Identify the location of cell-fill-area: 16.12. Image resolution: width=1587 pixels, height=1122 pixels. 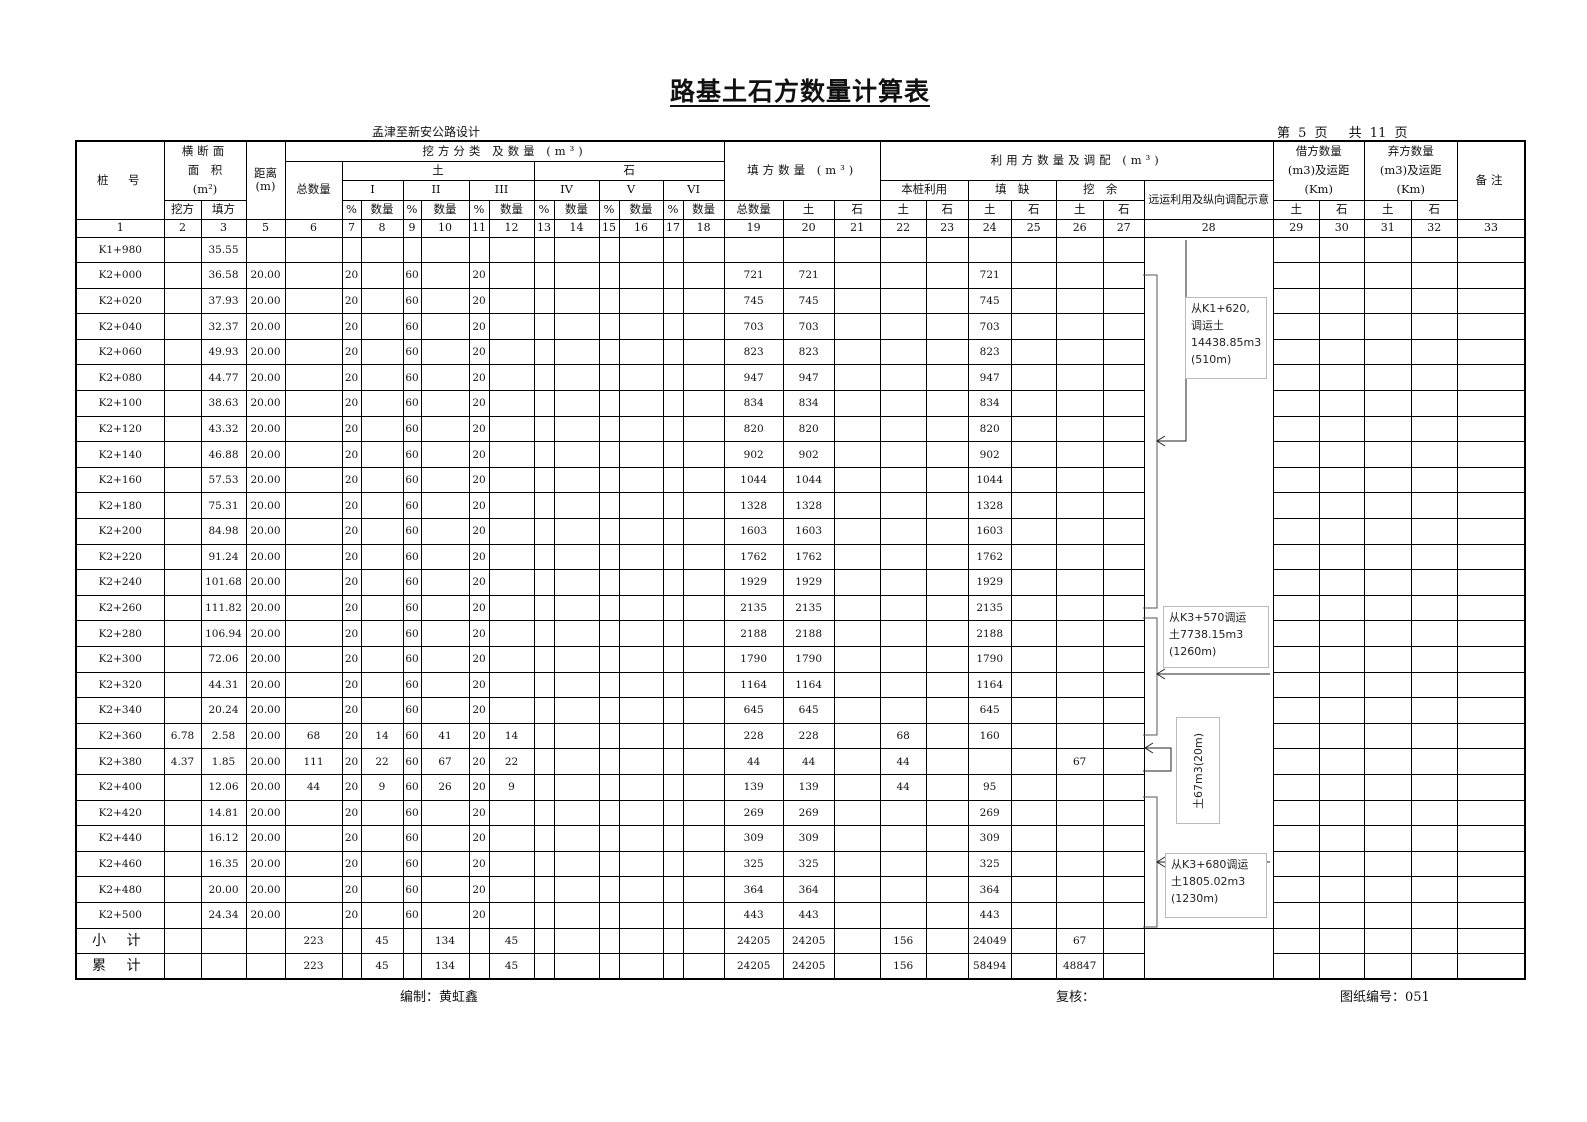
(223, 838).